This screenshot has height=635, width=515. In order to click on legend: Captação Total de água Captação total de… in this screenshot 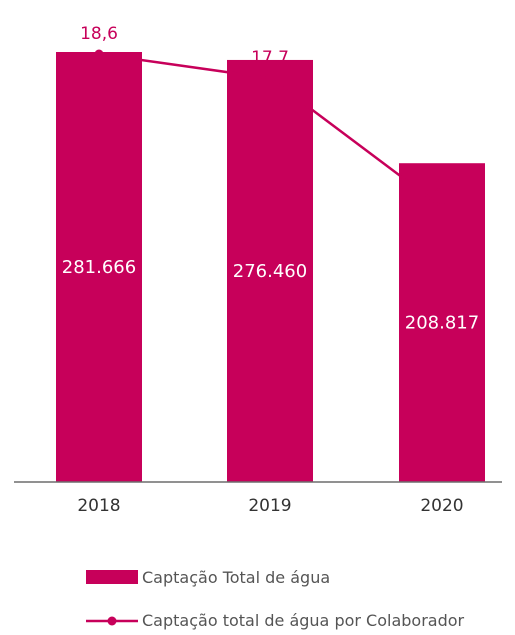, I will do `click(275, 599)`.